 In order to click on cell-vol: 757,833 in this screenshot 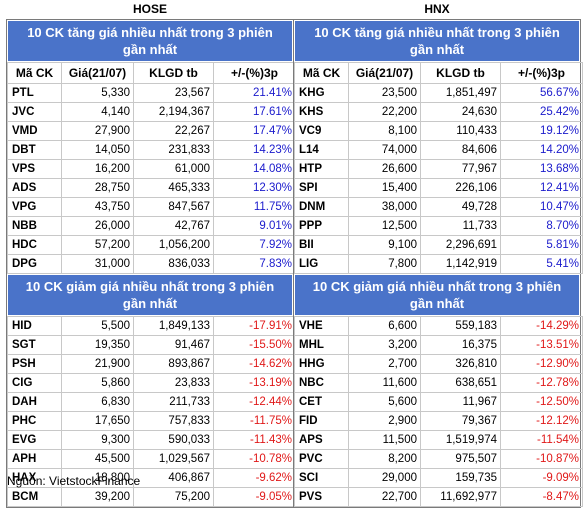, I will do `click(173, 421)`.